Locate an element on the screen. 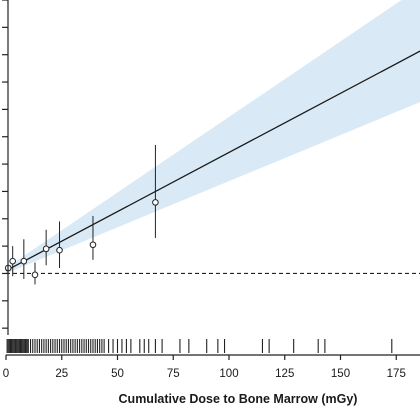 The width and height of the screenshot is (420, 420). x-tick-label-4: 75 is located at coordinates (173, 374).